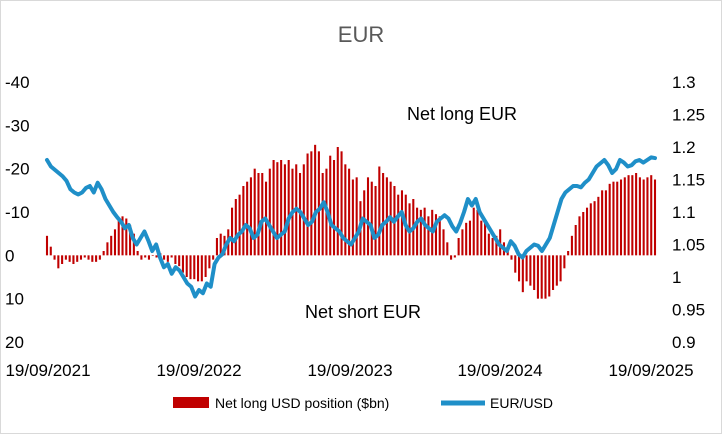 Image resolution: width=722 pixels, height=434 pixels. What do you see at coordinates (684, 342) in the screenshot?
I see `right-tick-label: 0.9` at bounding box center [684, 342].